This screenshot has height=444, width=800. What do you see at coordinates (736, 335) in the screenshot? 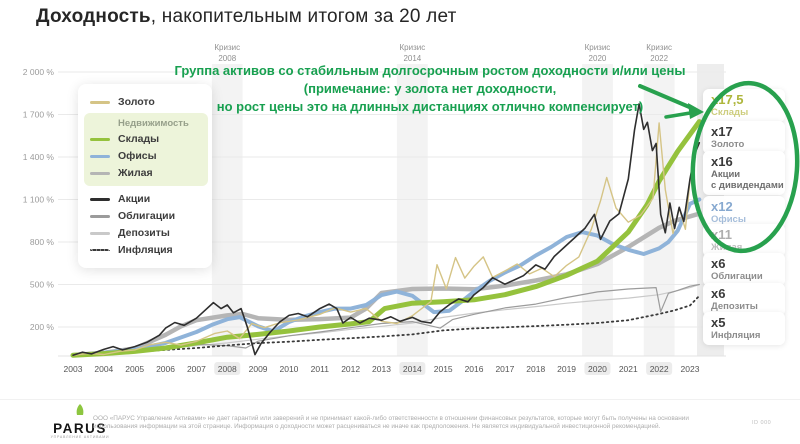
I see `multiplier-name: Инфляция` at bounding box center [736, 335].